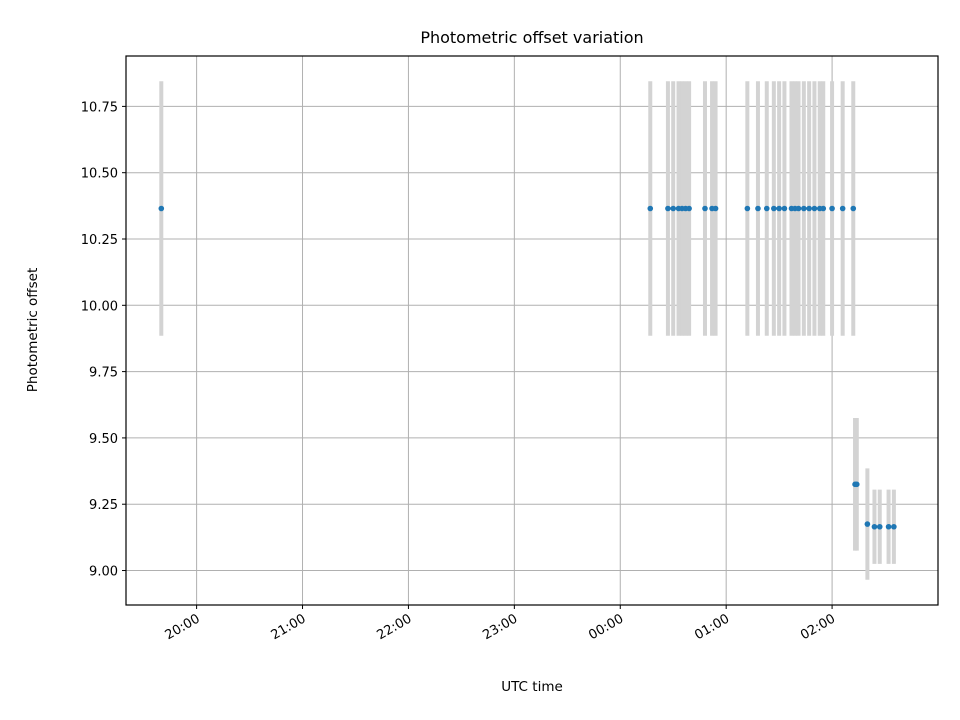 The image size is (960, 720). I want to click on y-tick-label: 10.00, so click(99, 306).